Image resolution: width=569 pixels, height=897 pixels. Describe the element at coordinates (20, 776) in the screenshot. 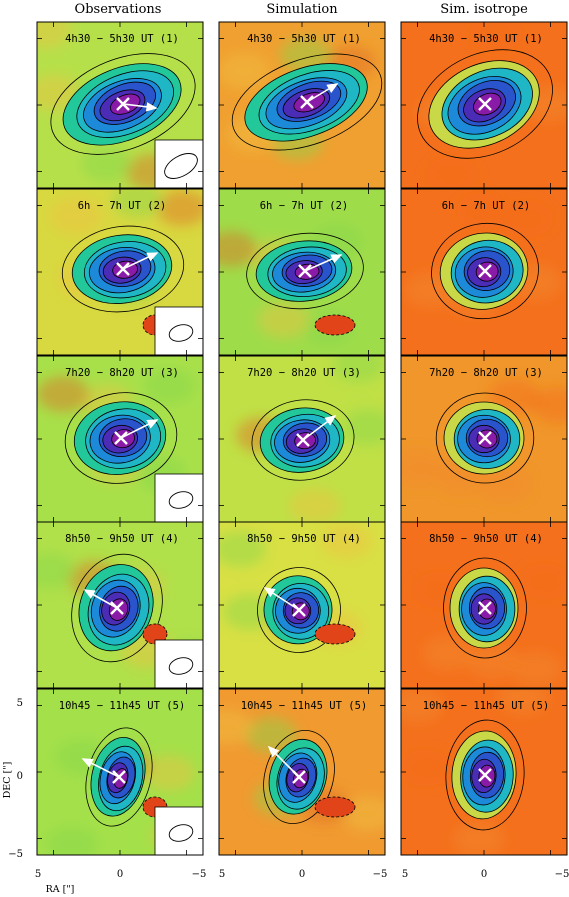

I see `ytick-mid: 0` at that location.